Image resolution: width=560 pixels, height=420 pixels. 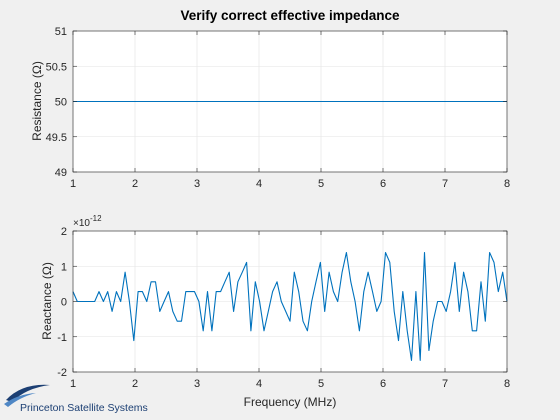 I want to click on y-tick-label: -2, so click(x=62, y=373).